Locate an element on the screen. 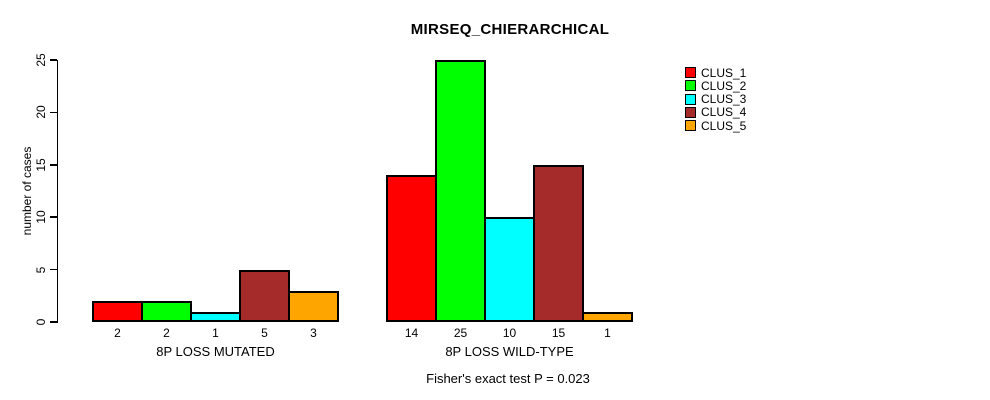 This screenshot has height=400, width=990. y-tick-label: 20 is located at coordinates (41, 112).